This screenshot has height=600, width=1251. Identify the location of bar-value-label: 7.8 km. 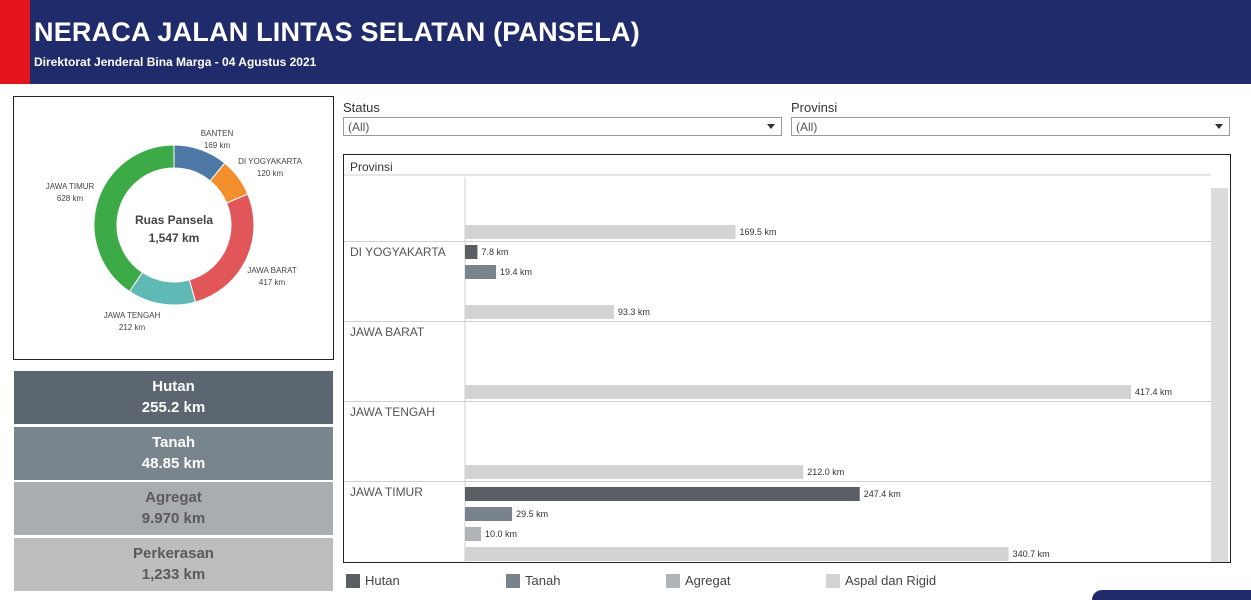
(494, 252).